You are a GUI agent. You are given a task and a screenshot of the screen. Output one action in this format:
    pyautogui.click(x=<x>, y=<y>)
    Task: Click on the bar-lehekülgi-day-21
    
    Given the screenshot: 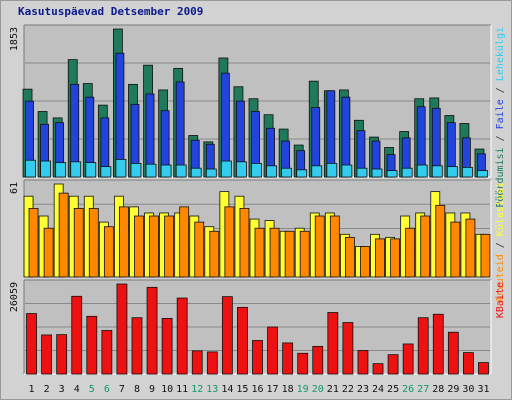 What is the action you would take?
    pyautogui.click(x=332, y=170)
    